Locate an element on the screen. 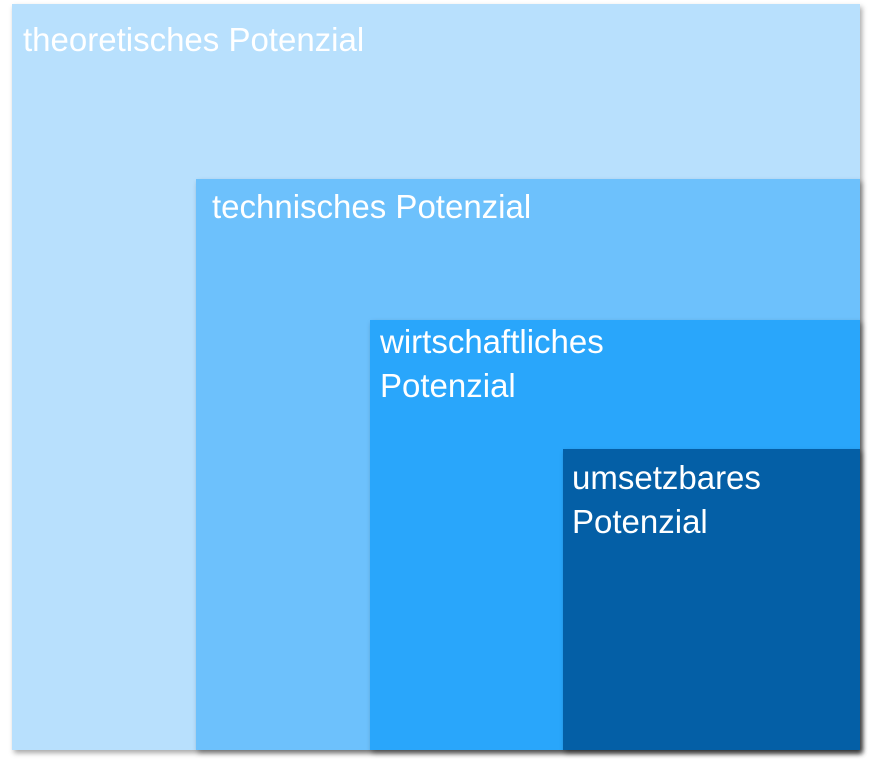  technical-potential-label: technisches Potenzial is located at coordinates (372, 206).